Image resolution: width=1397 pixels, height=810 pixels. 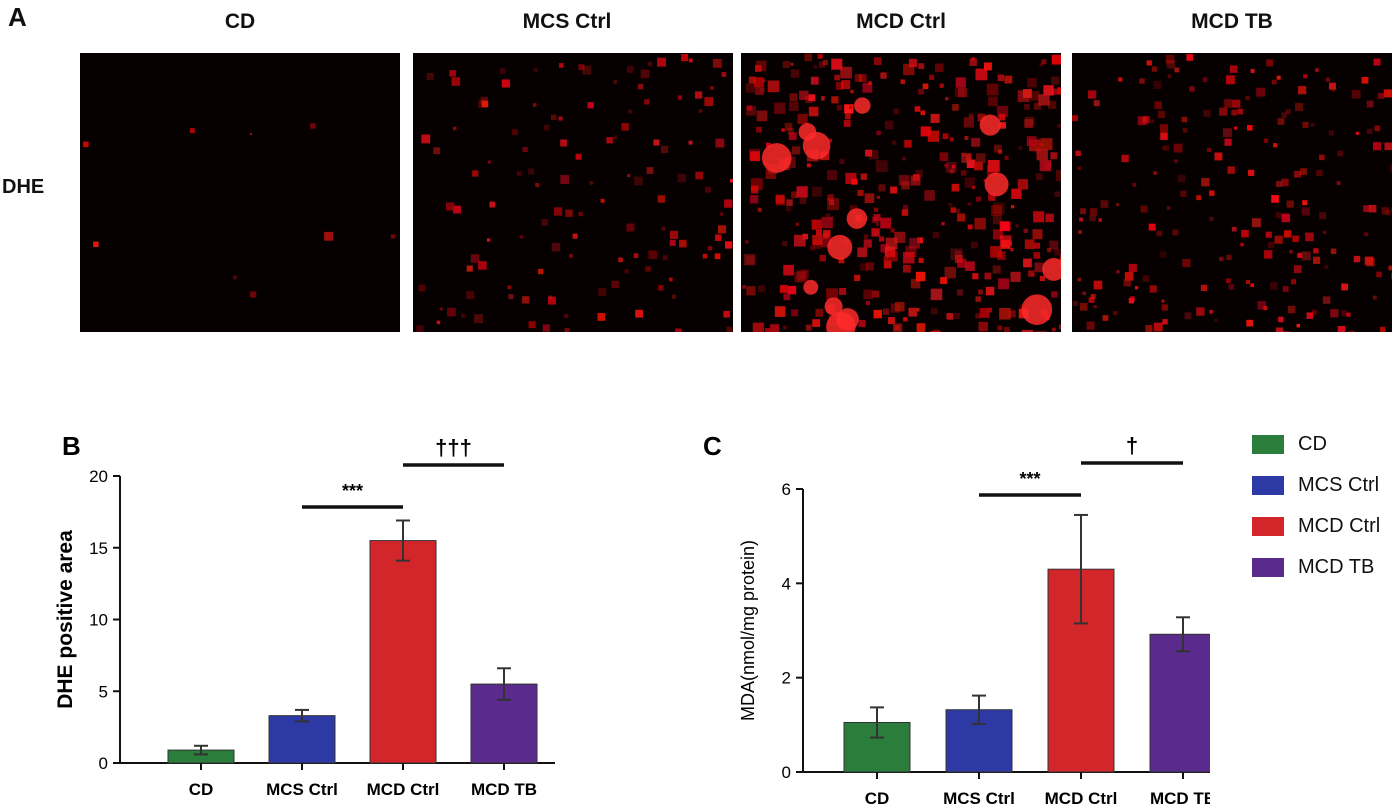 I want to click on chart-c-x-tick-label-1: MCS Ctrl, so click(x=979, y=798).